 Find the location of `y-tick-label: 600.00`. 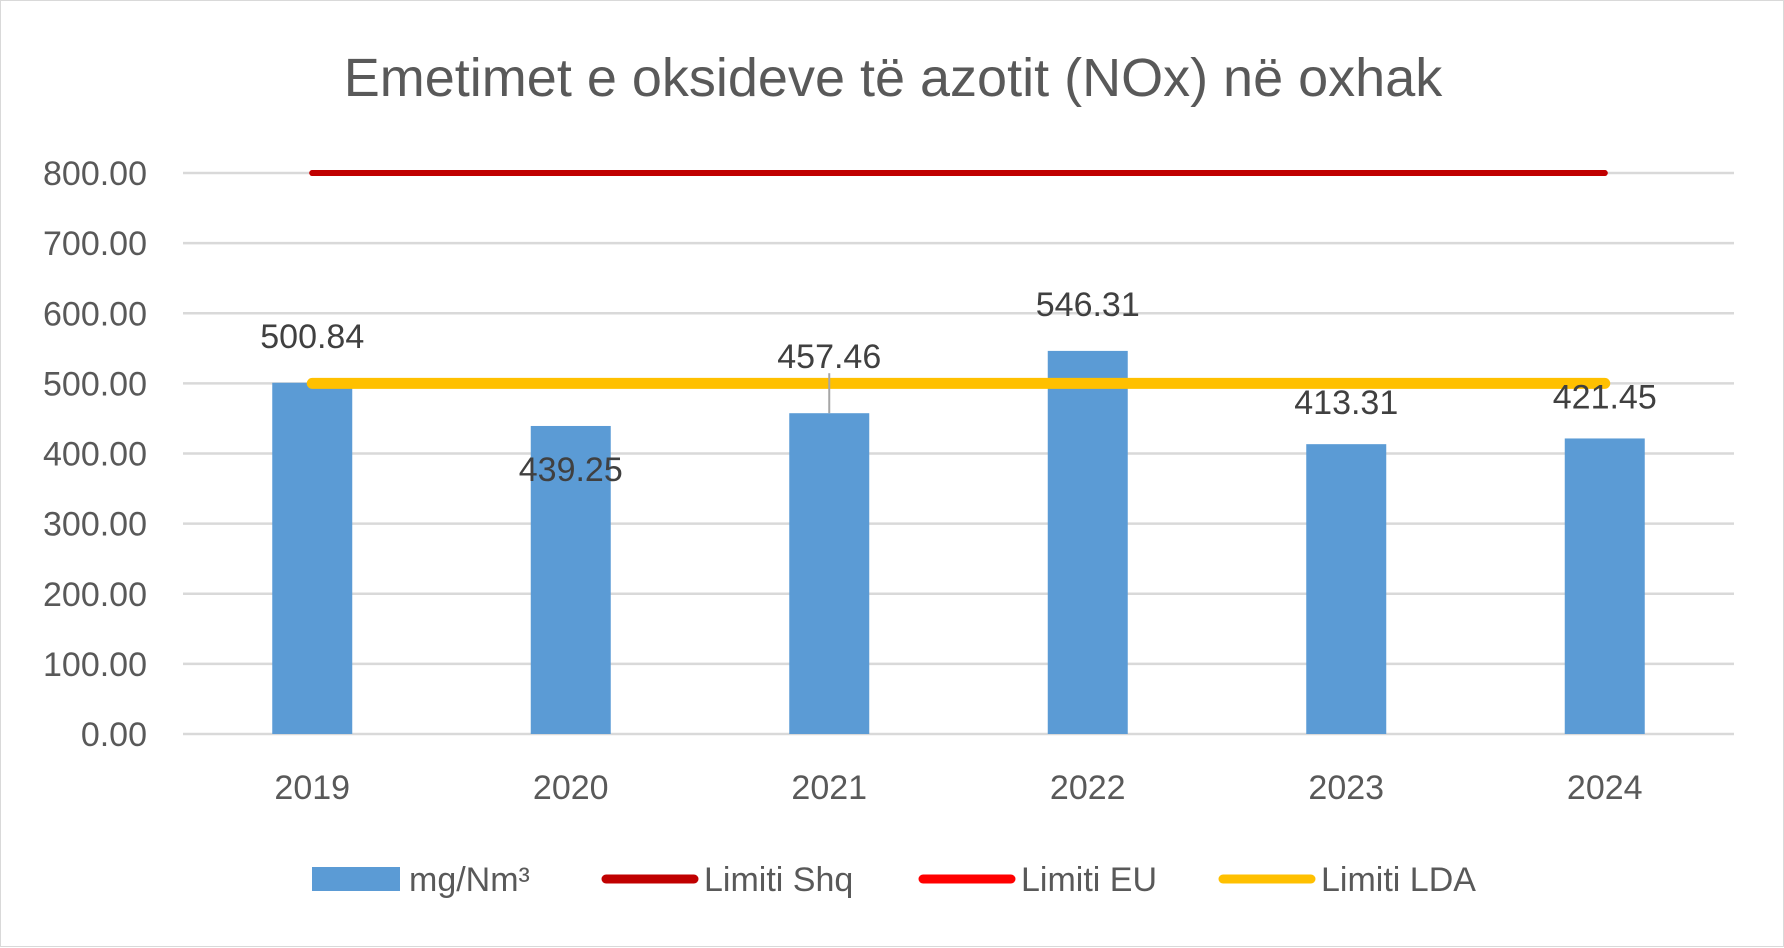

y-tick-label: 600.00 is located at coordinates (95, 314).